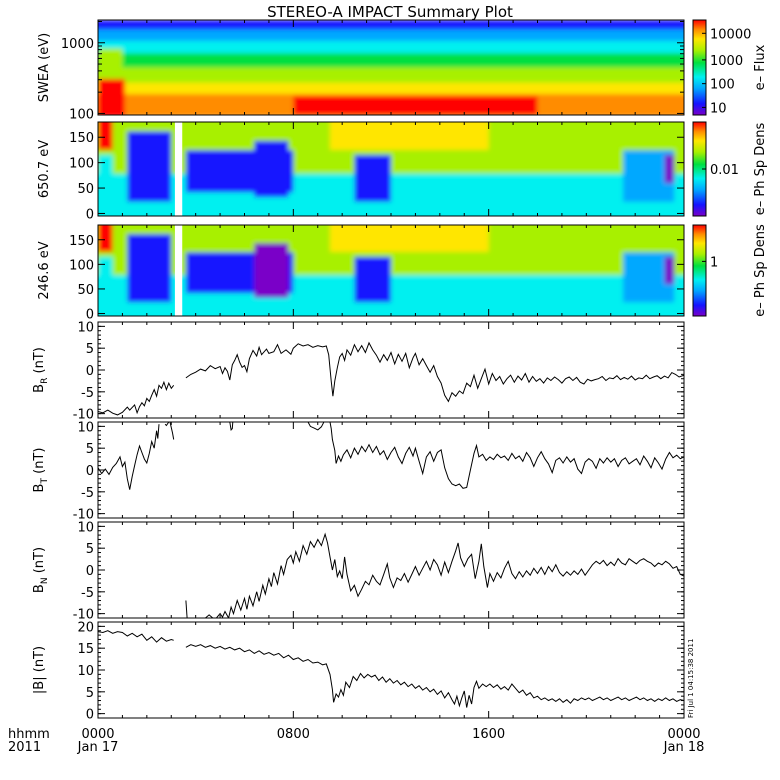  Describe the element at coordinates (29, 734) in the screenshot. I see `x-corner-hhmm: hhmm` at that location.